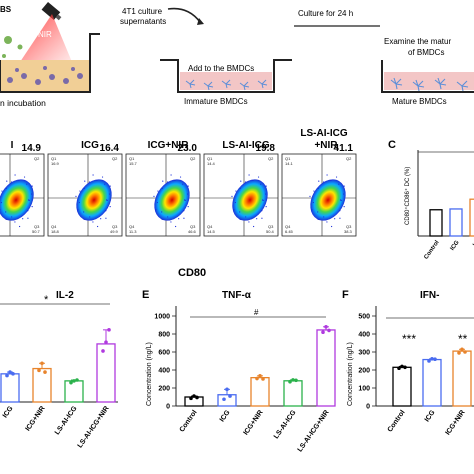 This screenshot has width=474, height=474. Describe the element at coordinates (142, 11) in the screenshot. I see `step1-label: 4T1 culture` at that location.